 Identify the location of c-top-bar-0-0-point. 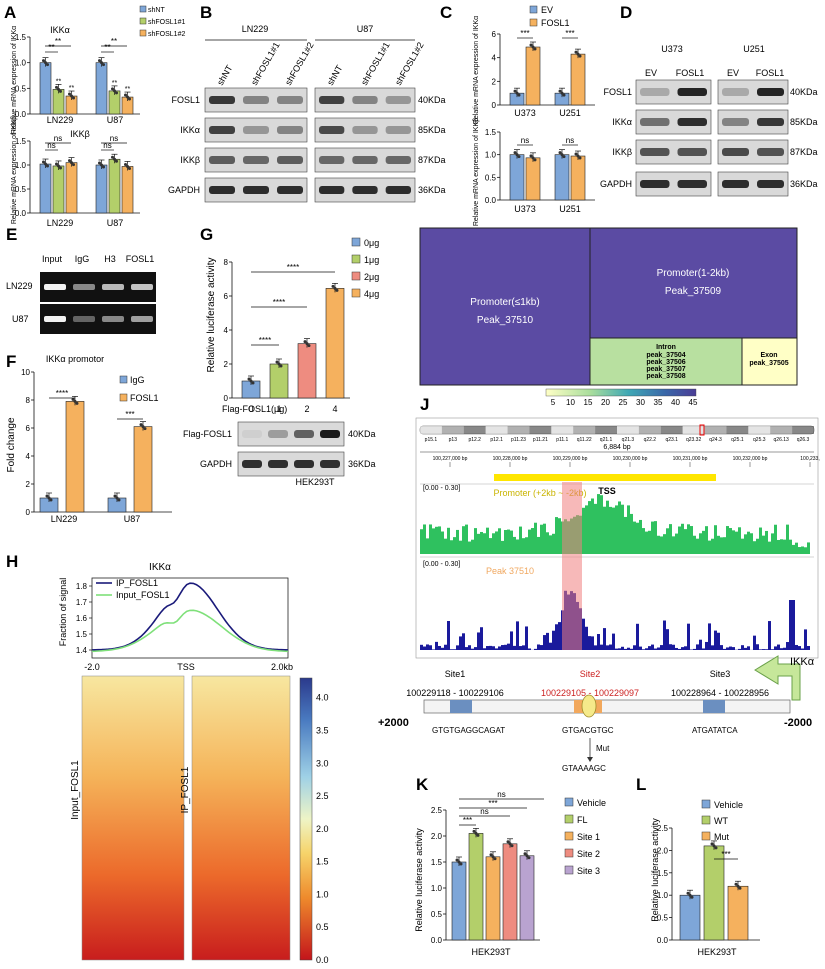
(517, 93).